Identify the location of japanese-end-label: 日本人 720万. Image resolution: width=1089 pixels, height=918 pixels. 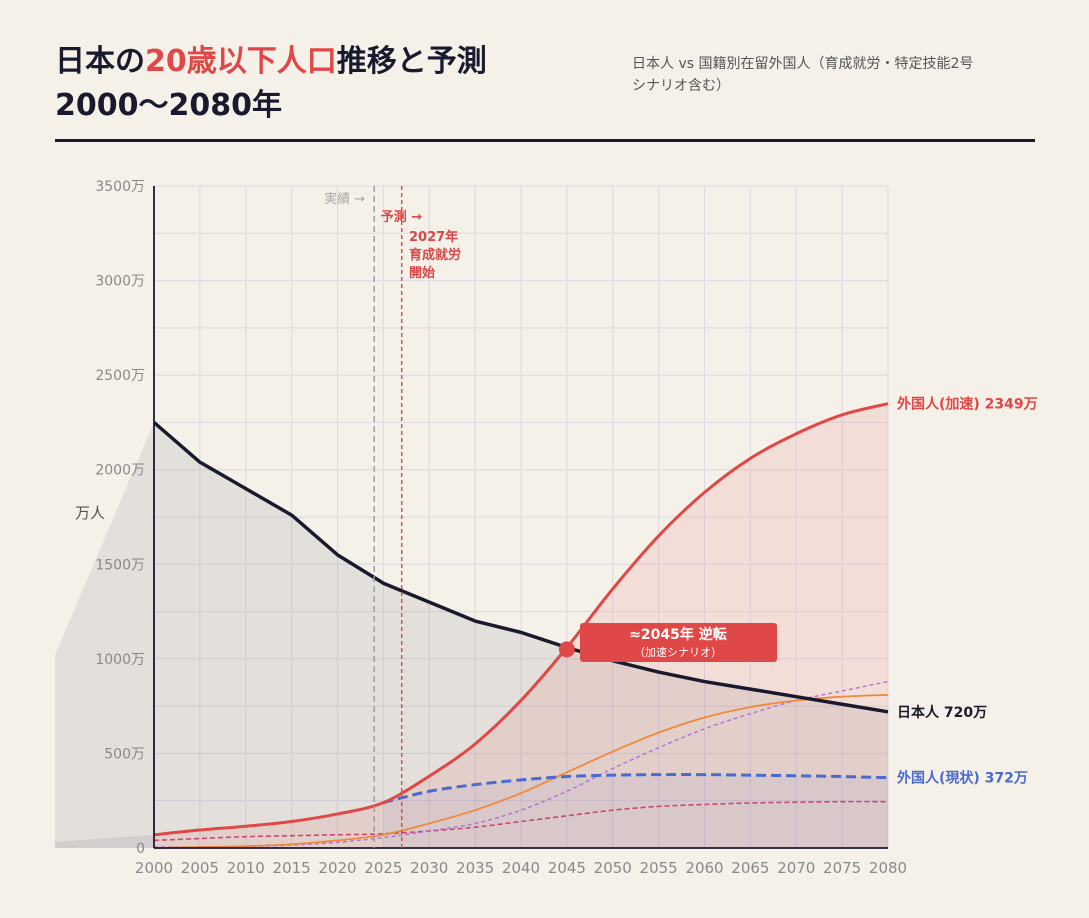
(942, 712).